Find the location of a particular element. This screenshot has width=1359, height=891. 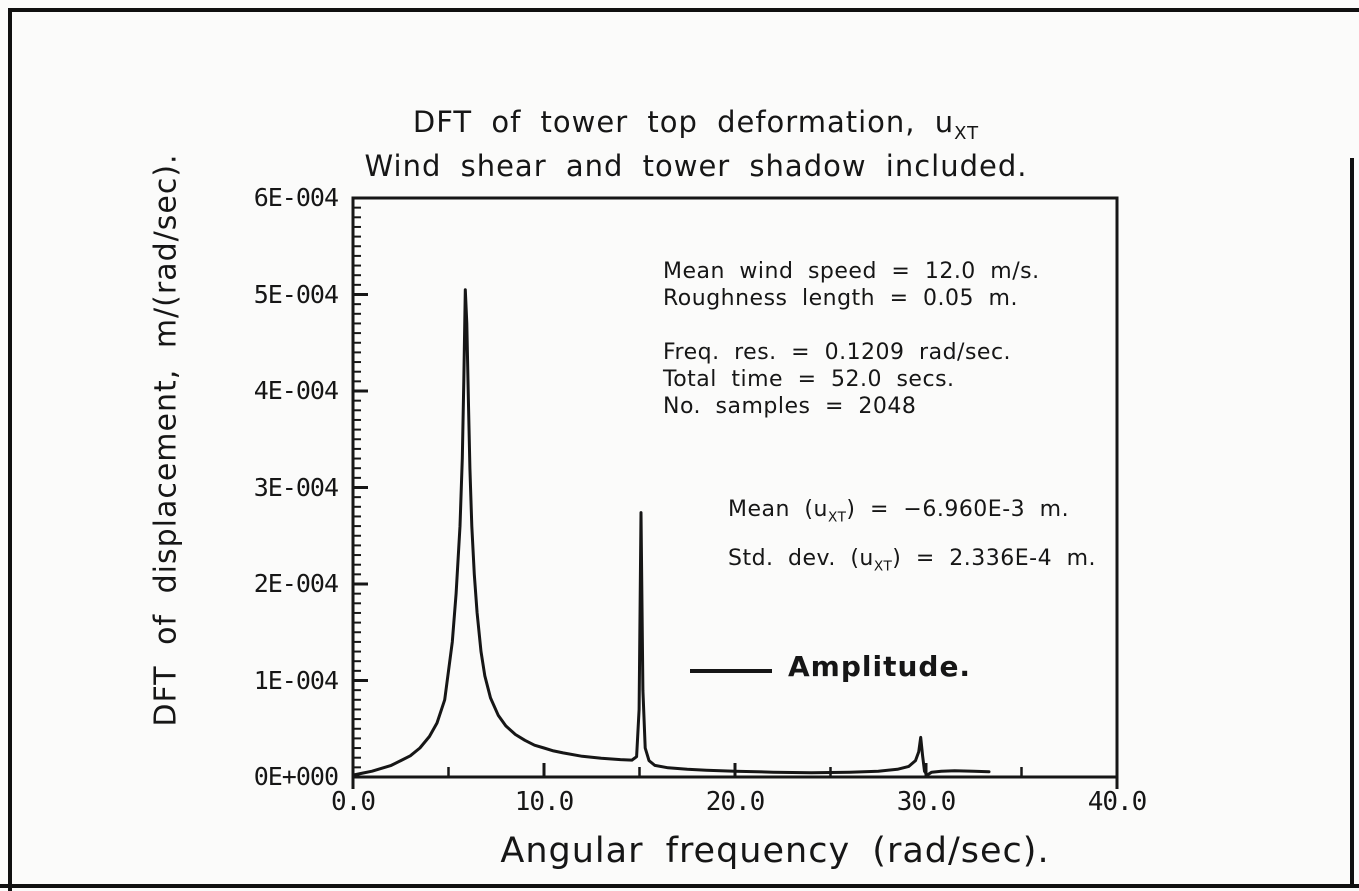

x-tick-label: 10.0 is located at coordinates (544, 802).